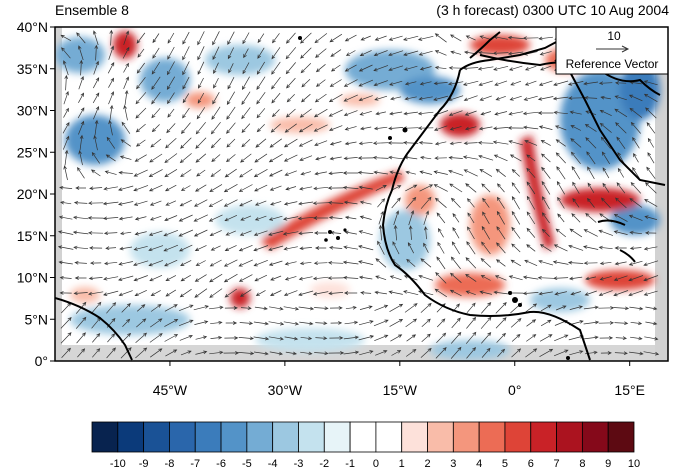  What do you see at coordinates (37, 319) in the screenshot?
I see `lat-tick-label: 5°N` at bounding box center [37, 319].